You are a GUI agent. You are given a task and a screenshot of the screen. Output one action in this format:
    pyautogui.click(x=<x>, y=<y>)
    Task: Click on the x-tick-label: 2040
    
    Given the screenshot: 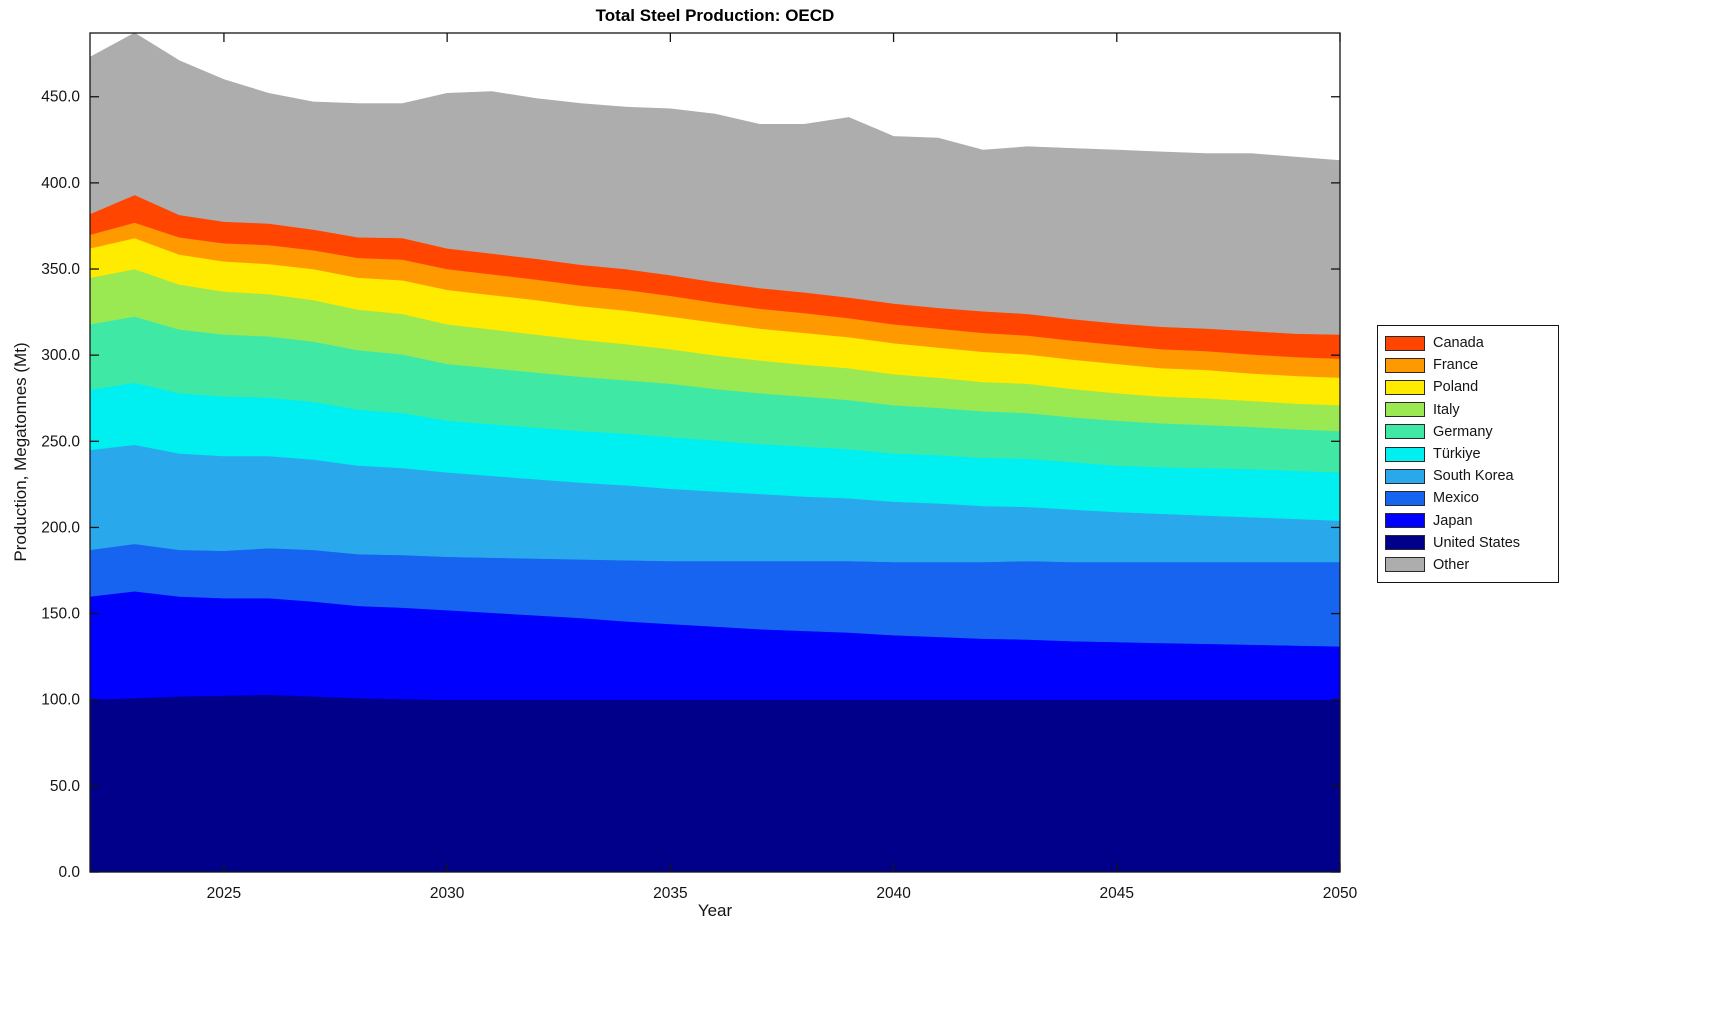 What is the action you would take?
    pyautogui.click(x=893, y=893)
    